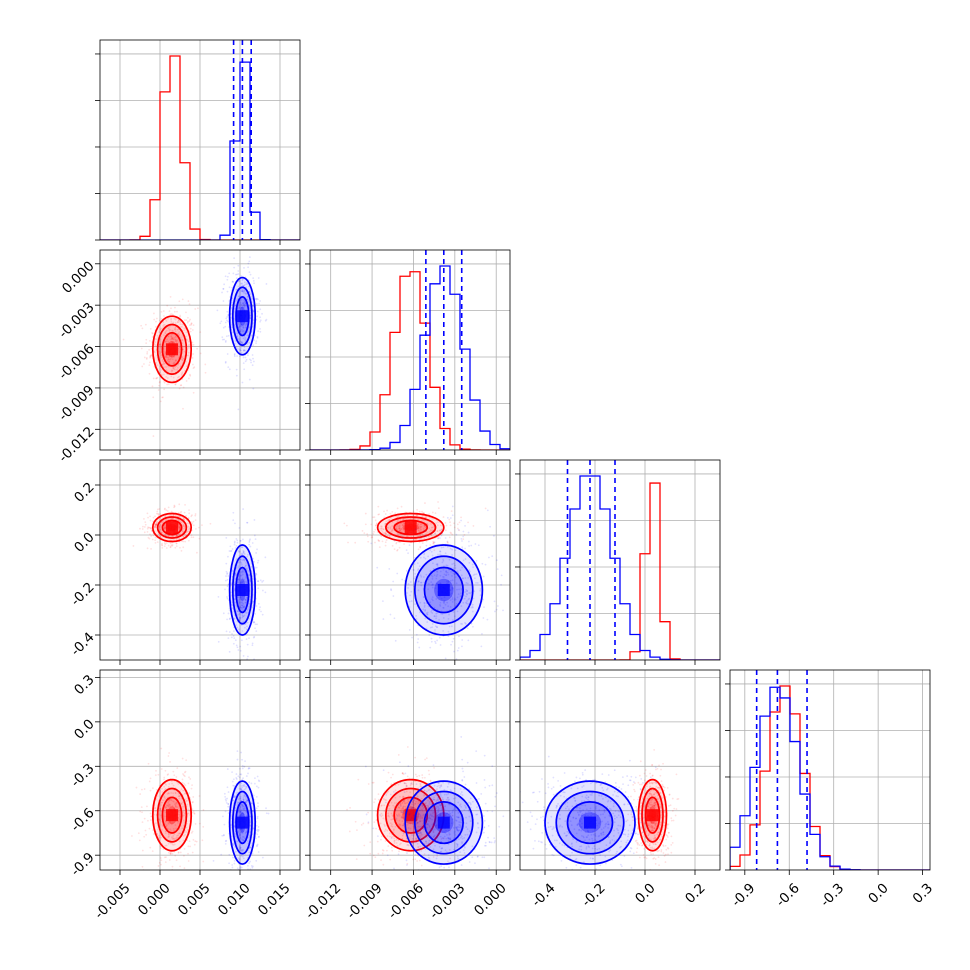  I want to click on density-contour, so click(172, 527).